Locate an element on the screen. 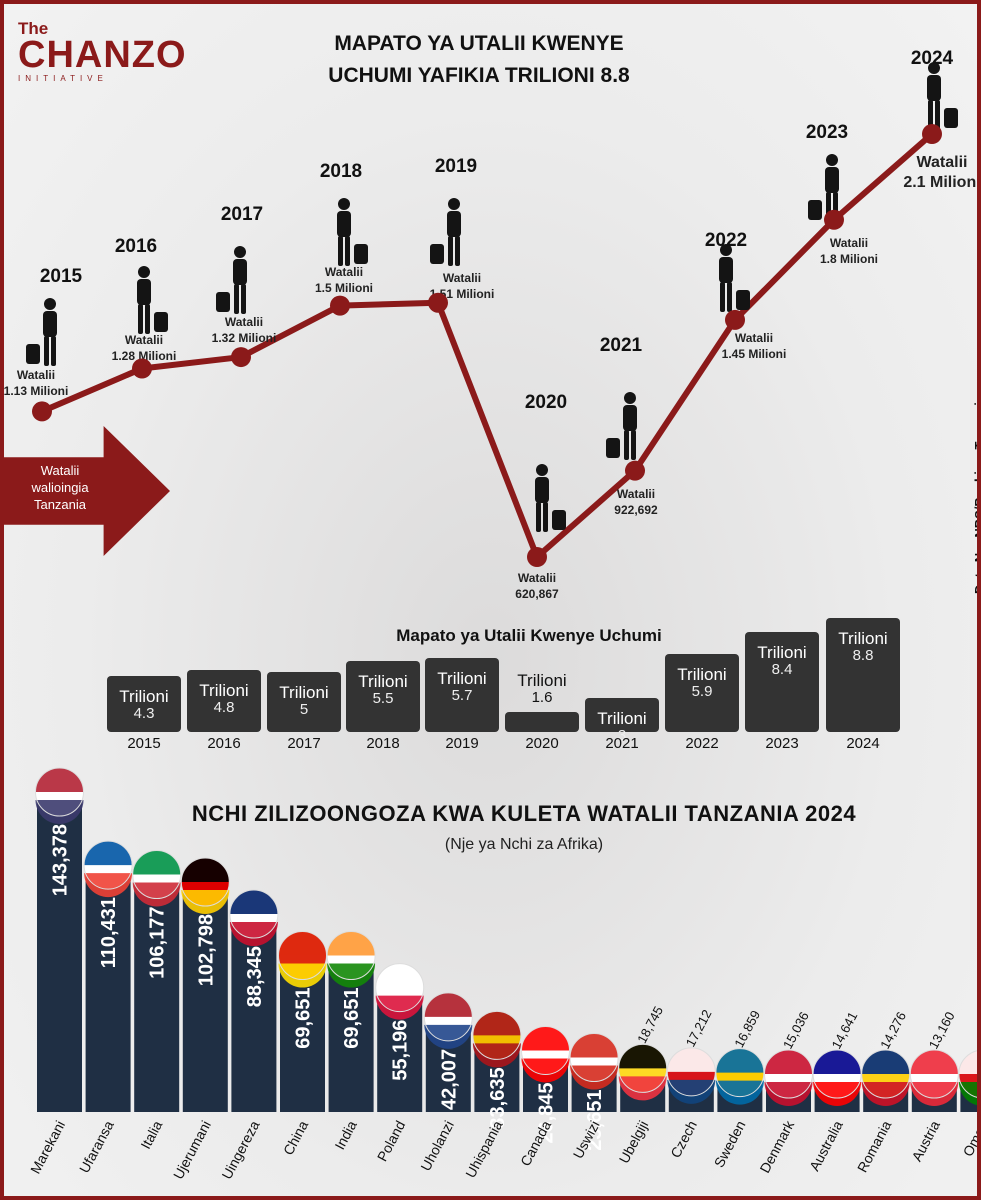  line-point-value: 1.28 Milioni is located at coordinates (144, 356).